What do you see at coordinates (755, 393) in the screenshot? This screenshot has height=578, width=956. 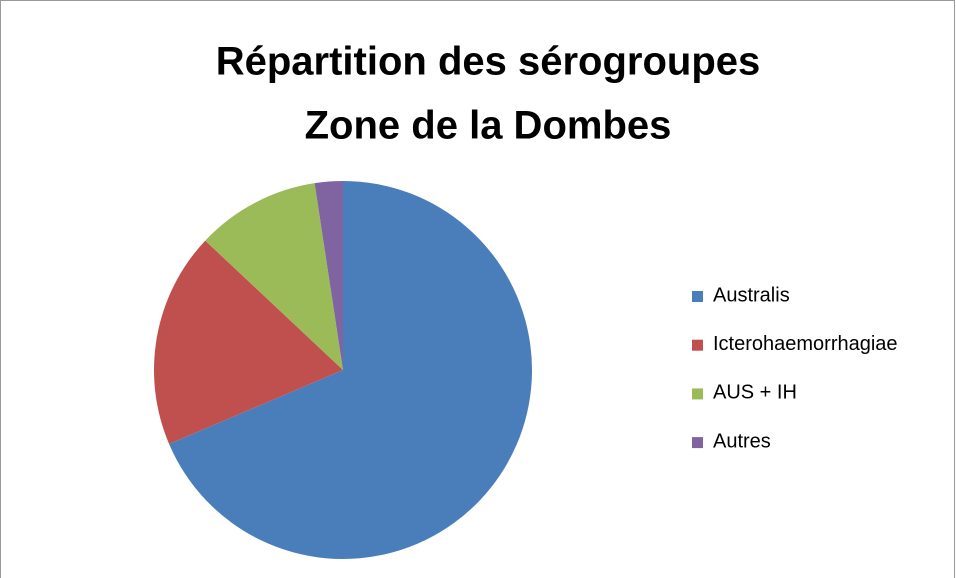 I see `legend-label: AUS + IH` at bounding box center [755, 393].